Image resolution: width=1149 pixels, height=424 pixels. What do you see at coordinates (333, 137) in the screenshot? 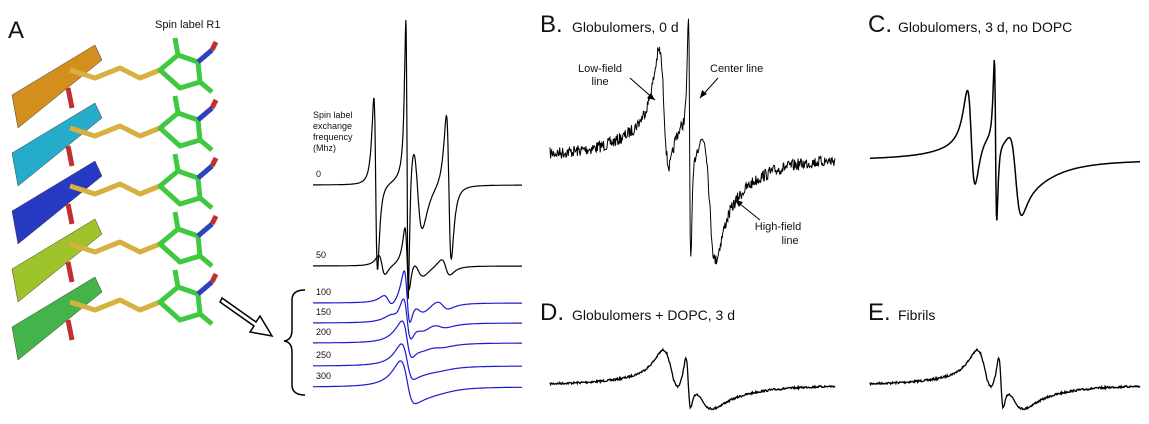
I see `axis-label: frequency` at bounding box center [333, 137].